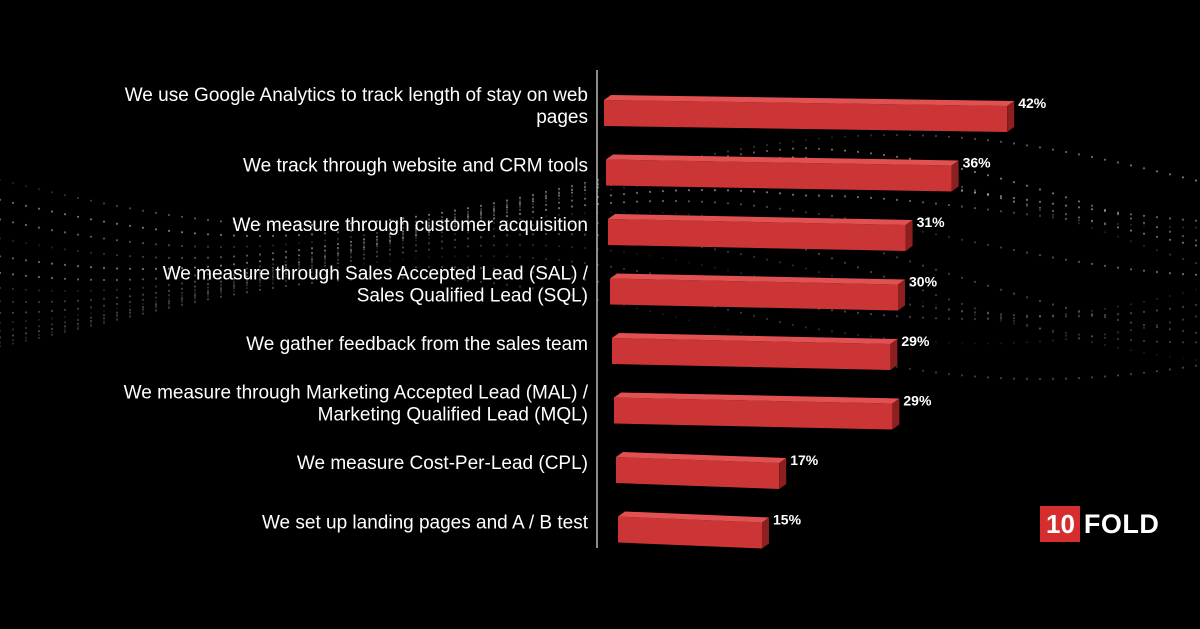  What do you see at coordinates (415, 166) in the screenshot?
I see `category-label-line: We track through website and CRM tools` at bounding box center [415, 166].